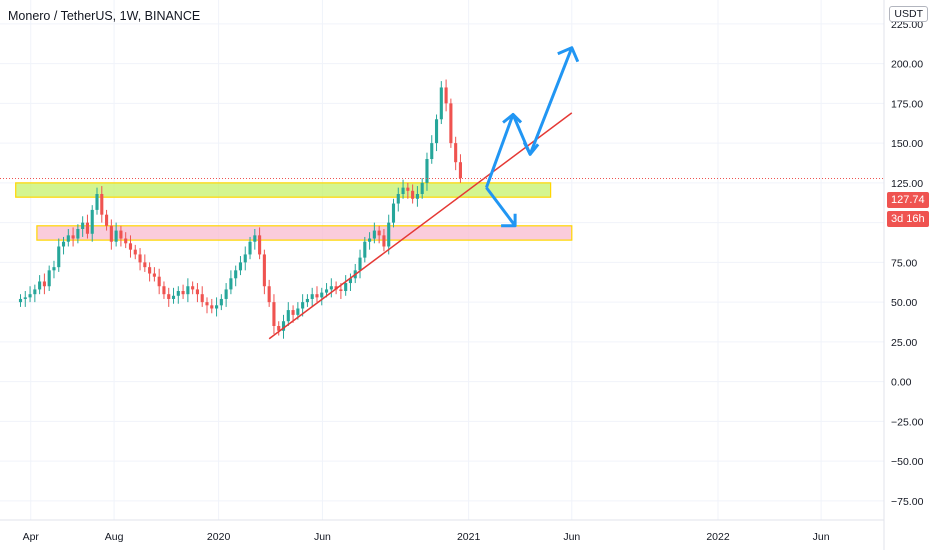  Describe the element at coordinates (907, 104) in the screenshot. I see `y-tick-label: 175.00` at that location.